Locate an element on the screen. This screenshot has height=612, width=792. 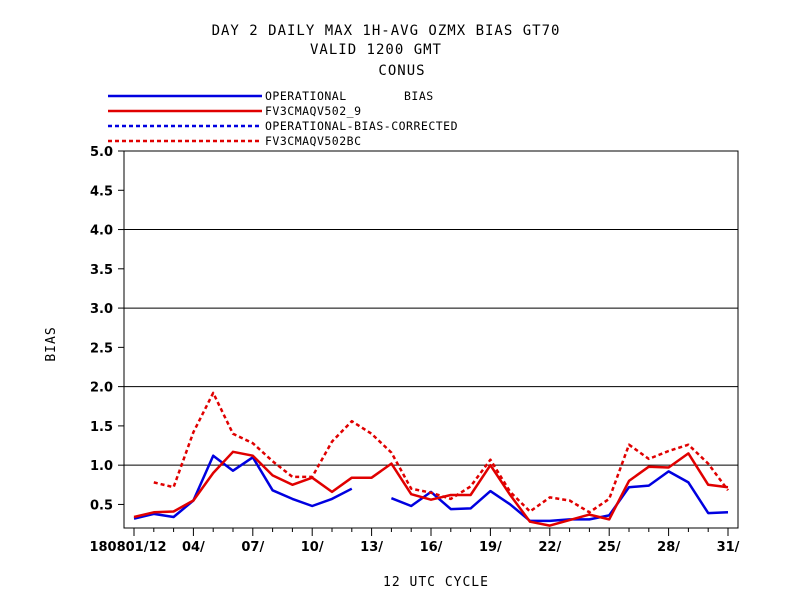
y-tick-label: 2.5 is located at coordinates (101, 348).